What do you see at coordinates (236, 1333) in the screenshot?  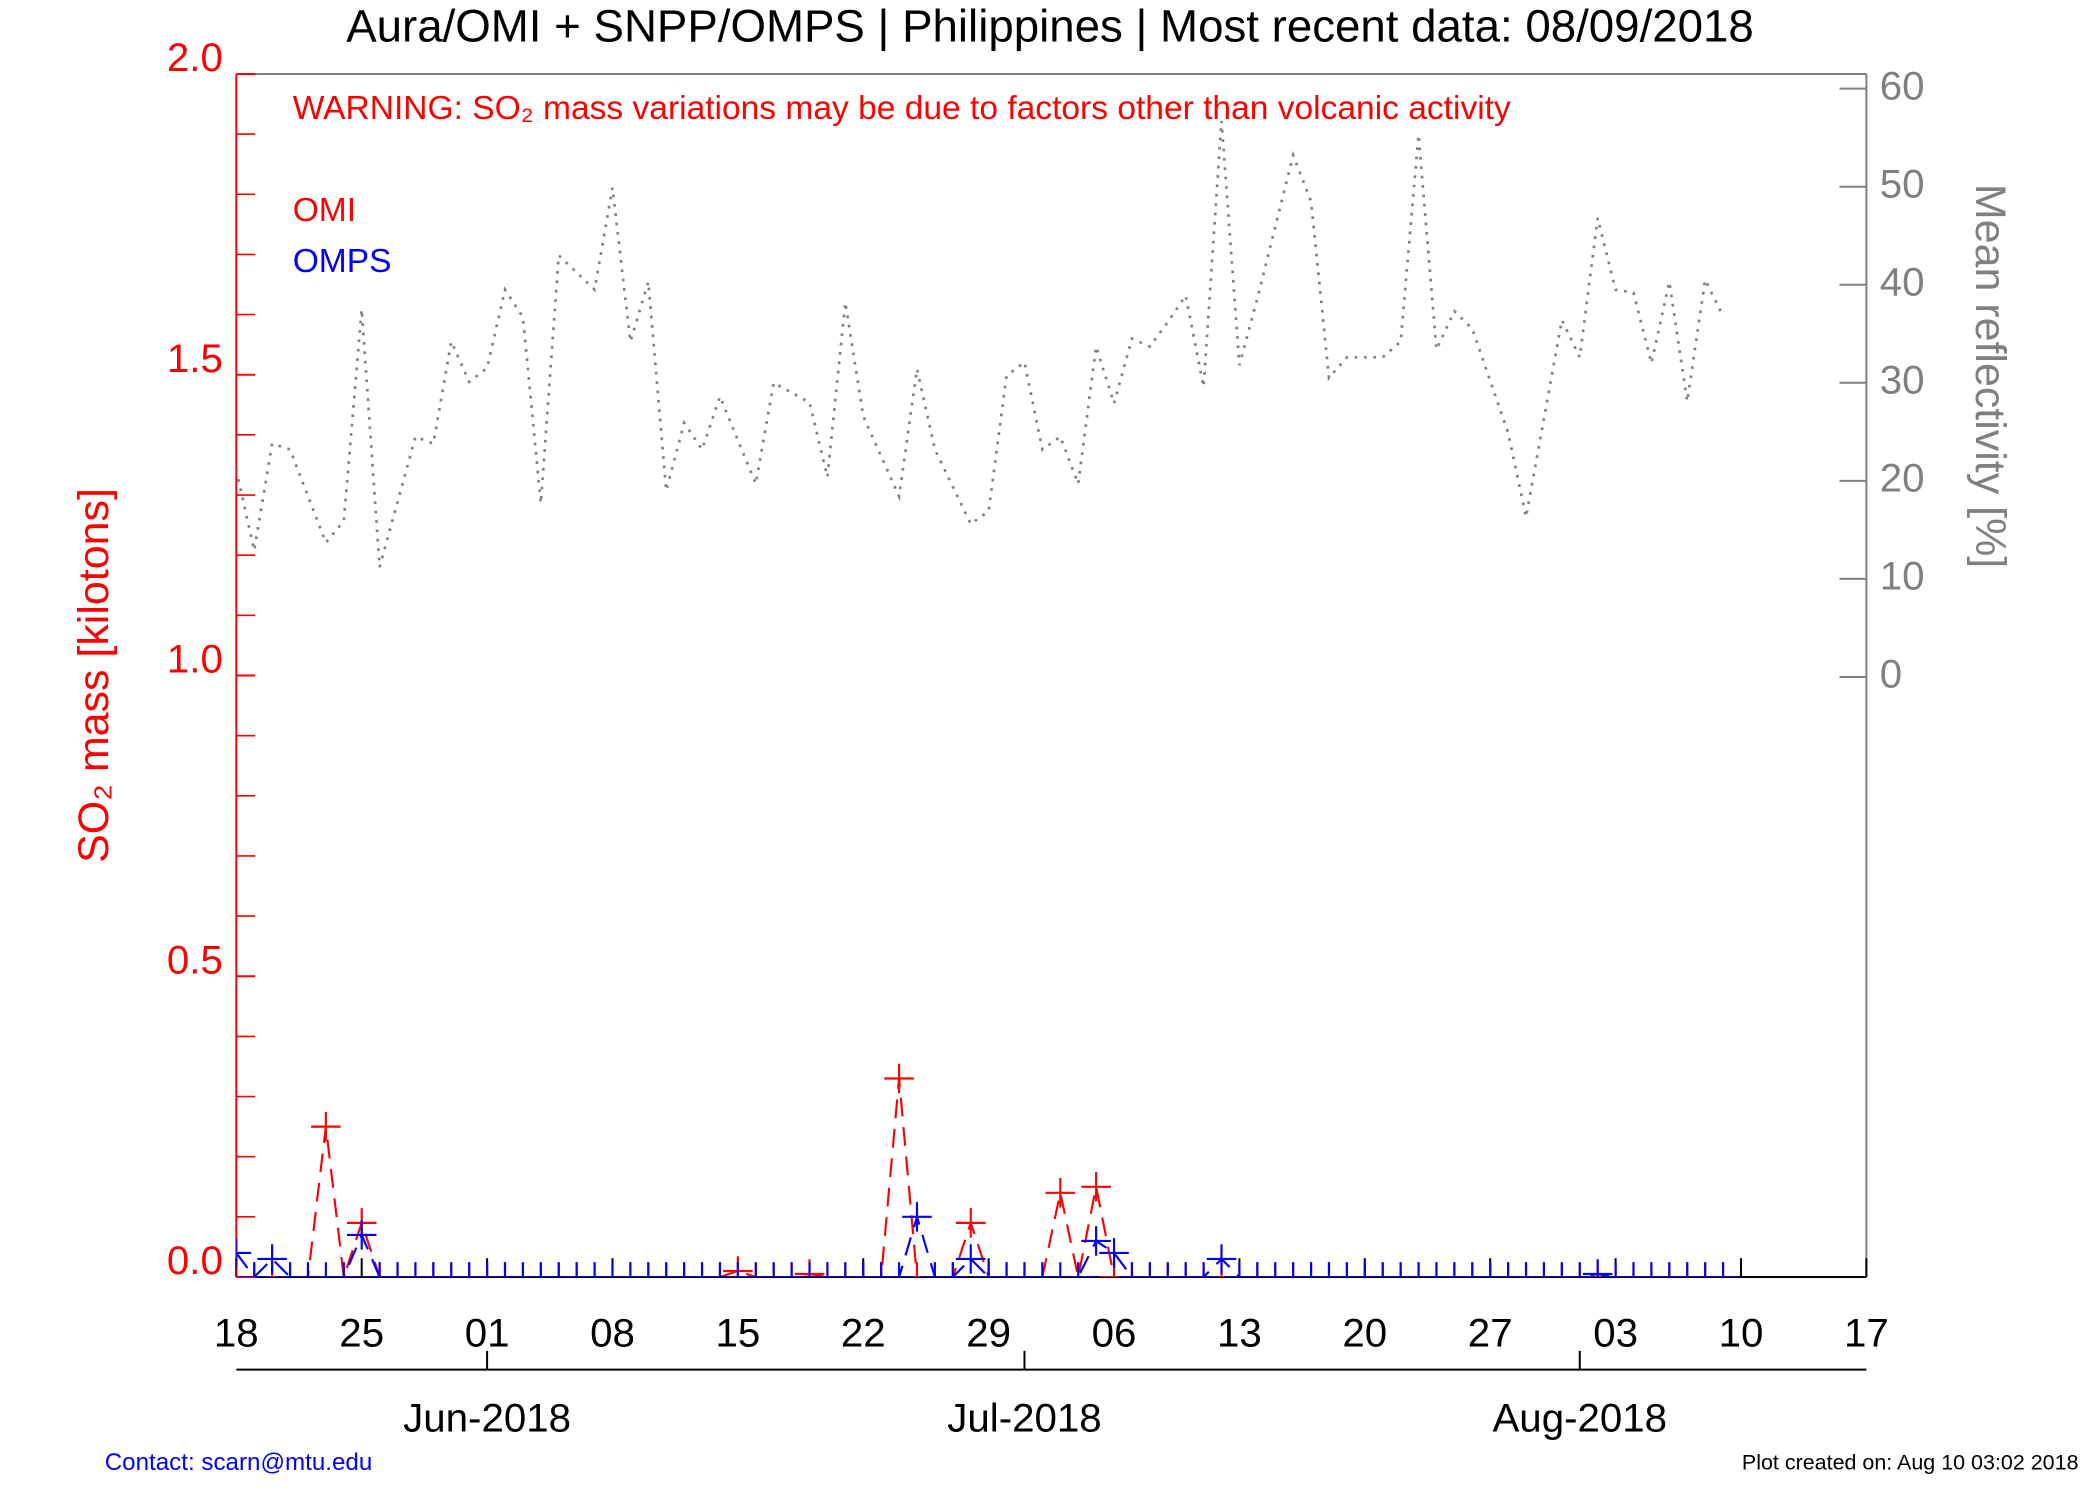 I see `x-tick-label: 18` at bounding box center [236, 1333].